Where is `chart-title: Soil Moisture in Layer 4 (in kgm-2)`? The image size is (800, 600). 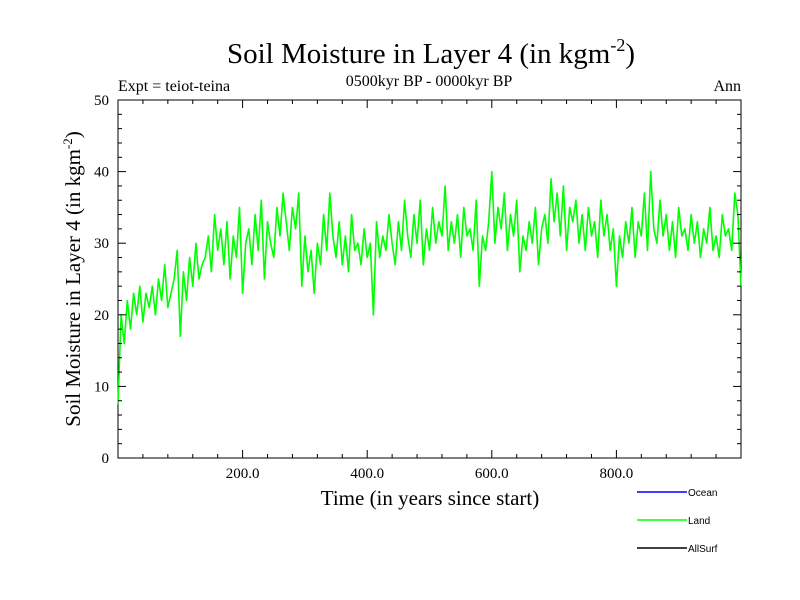 chart-title: Soil Moisture in Layer 4 (in kgm-2) is located at coordinates (431, 52).